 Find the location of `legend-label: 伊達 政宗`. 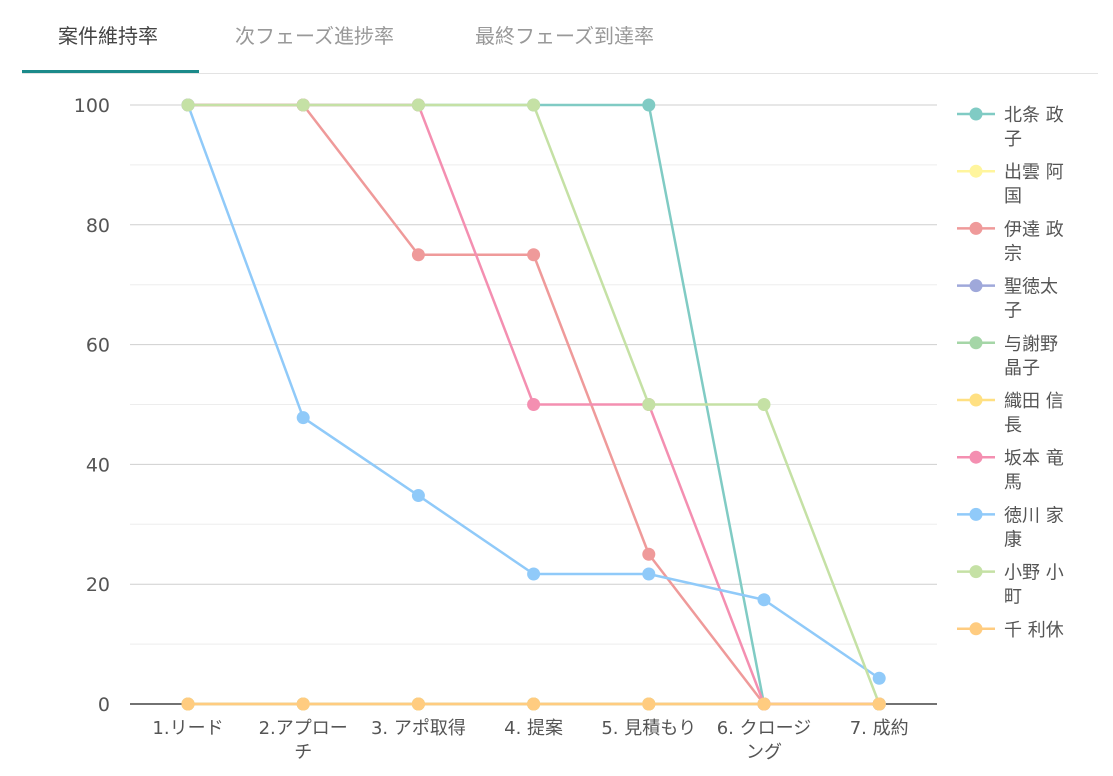

legend-label: 伊達 政宗 is located at coordinates (1034, 241).